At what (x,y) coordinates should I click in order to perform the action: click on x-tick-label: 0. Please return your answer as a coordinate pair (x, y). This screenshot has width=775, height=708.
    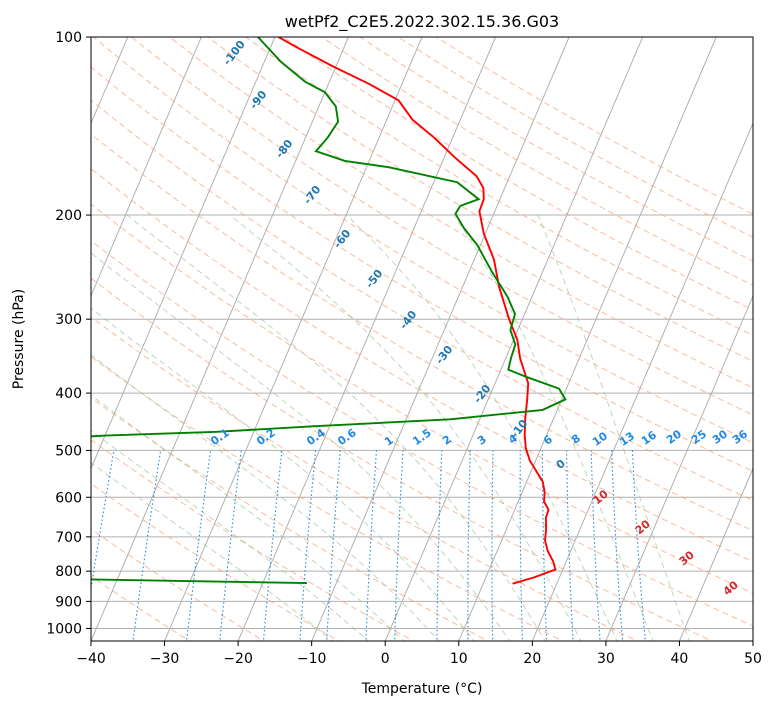
    Looking at the image, I should click on (385, 659).